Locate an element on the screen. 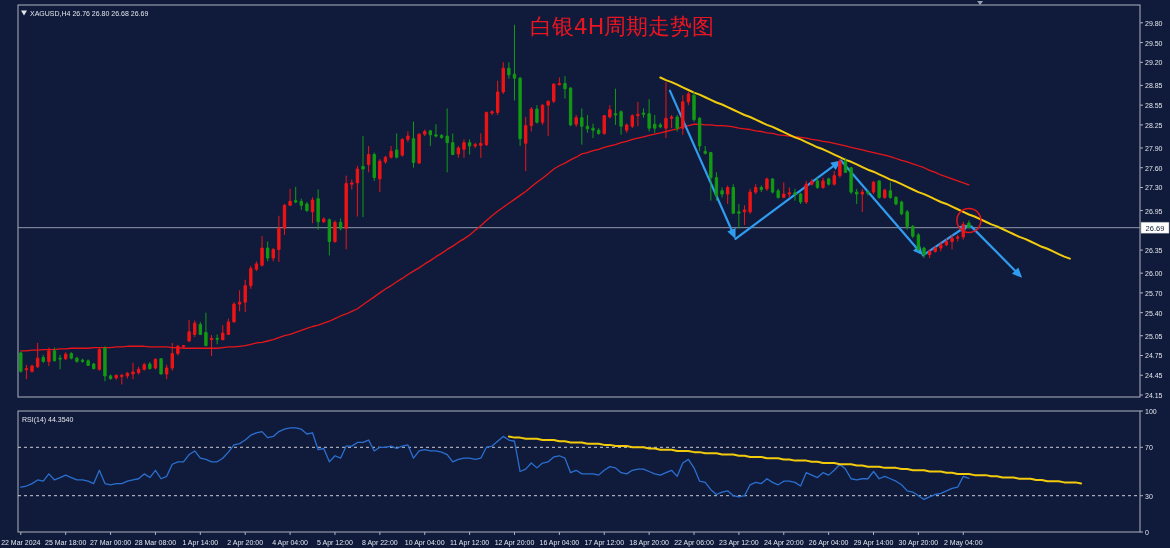  chart-title: 白银4H周期走势图 is located at coordinates (622, 26).